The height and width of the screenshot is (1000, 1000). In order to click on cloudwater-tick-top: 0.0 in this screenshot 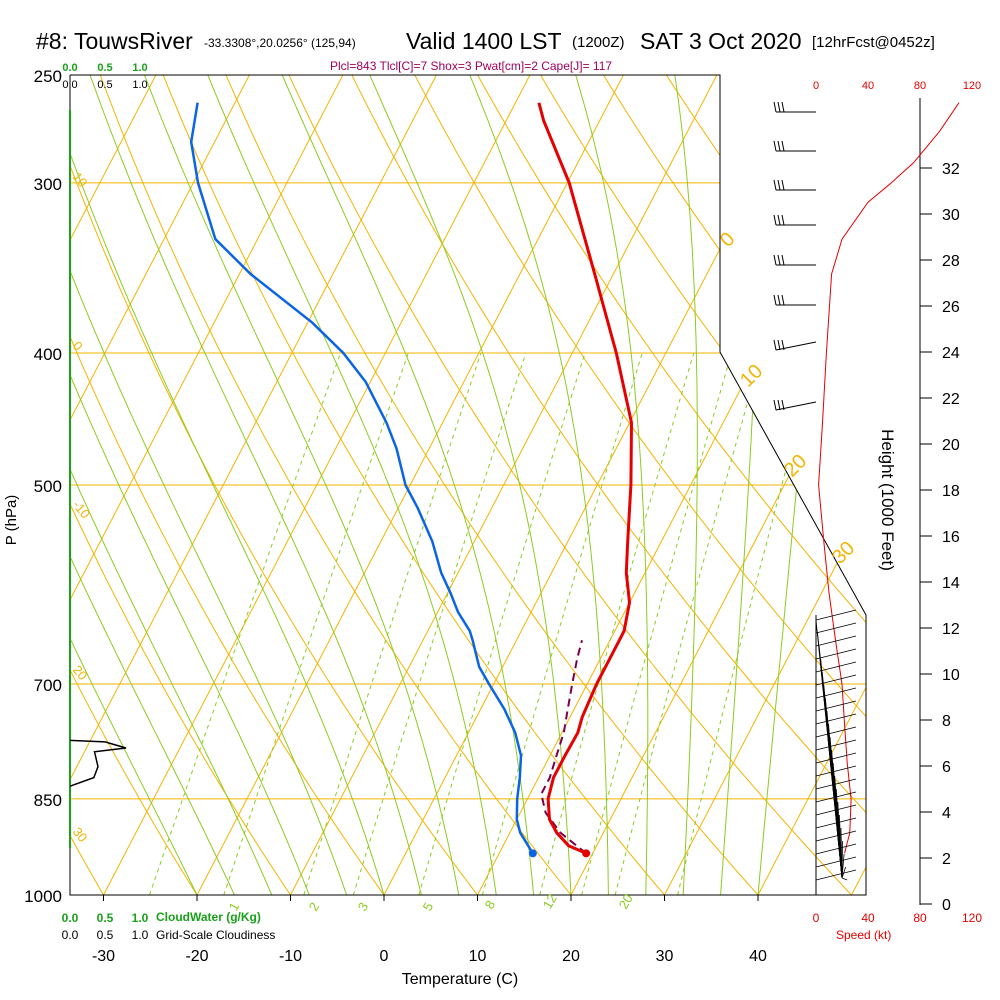, I will do `click(69, 68)`.